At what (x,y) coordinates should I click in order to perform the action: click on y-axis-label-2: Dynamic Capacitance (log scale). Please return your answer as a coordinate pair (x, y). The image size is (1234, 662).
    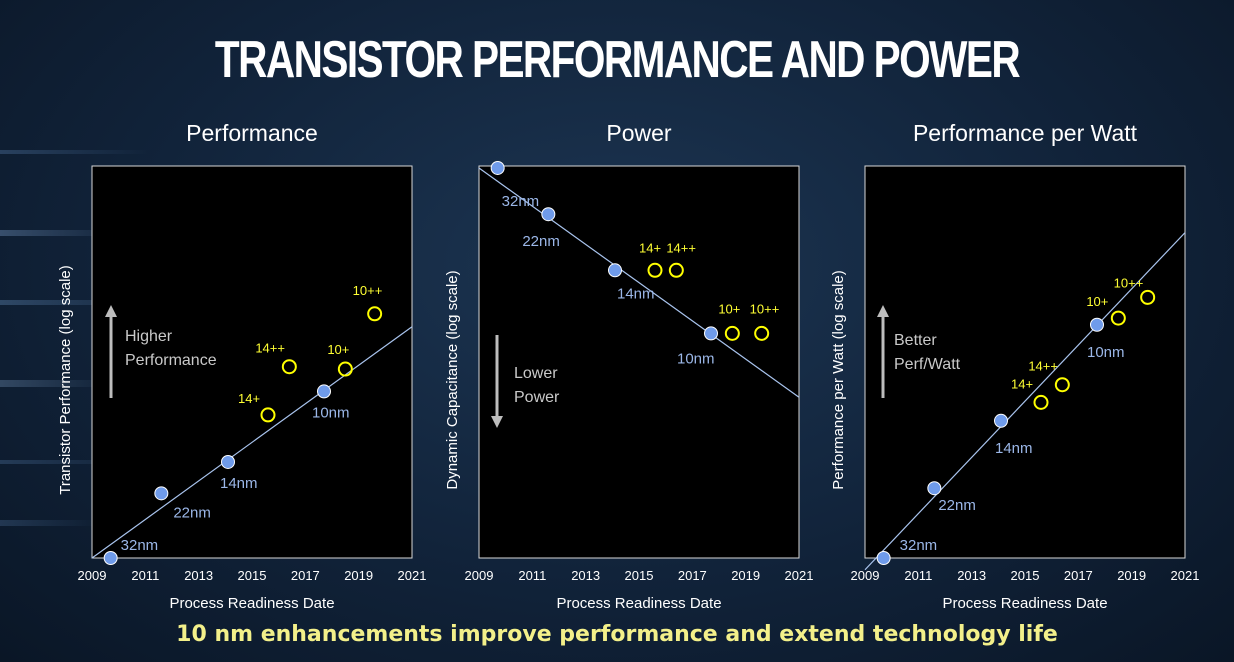
    Looking at the image, I should click on (452, 379).